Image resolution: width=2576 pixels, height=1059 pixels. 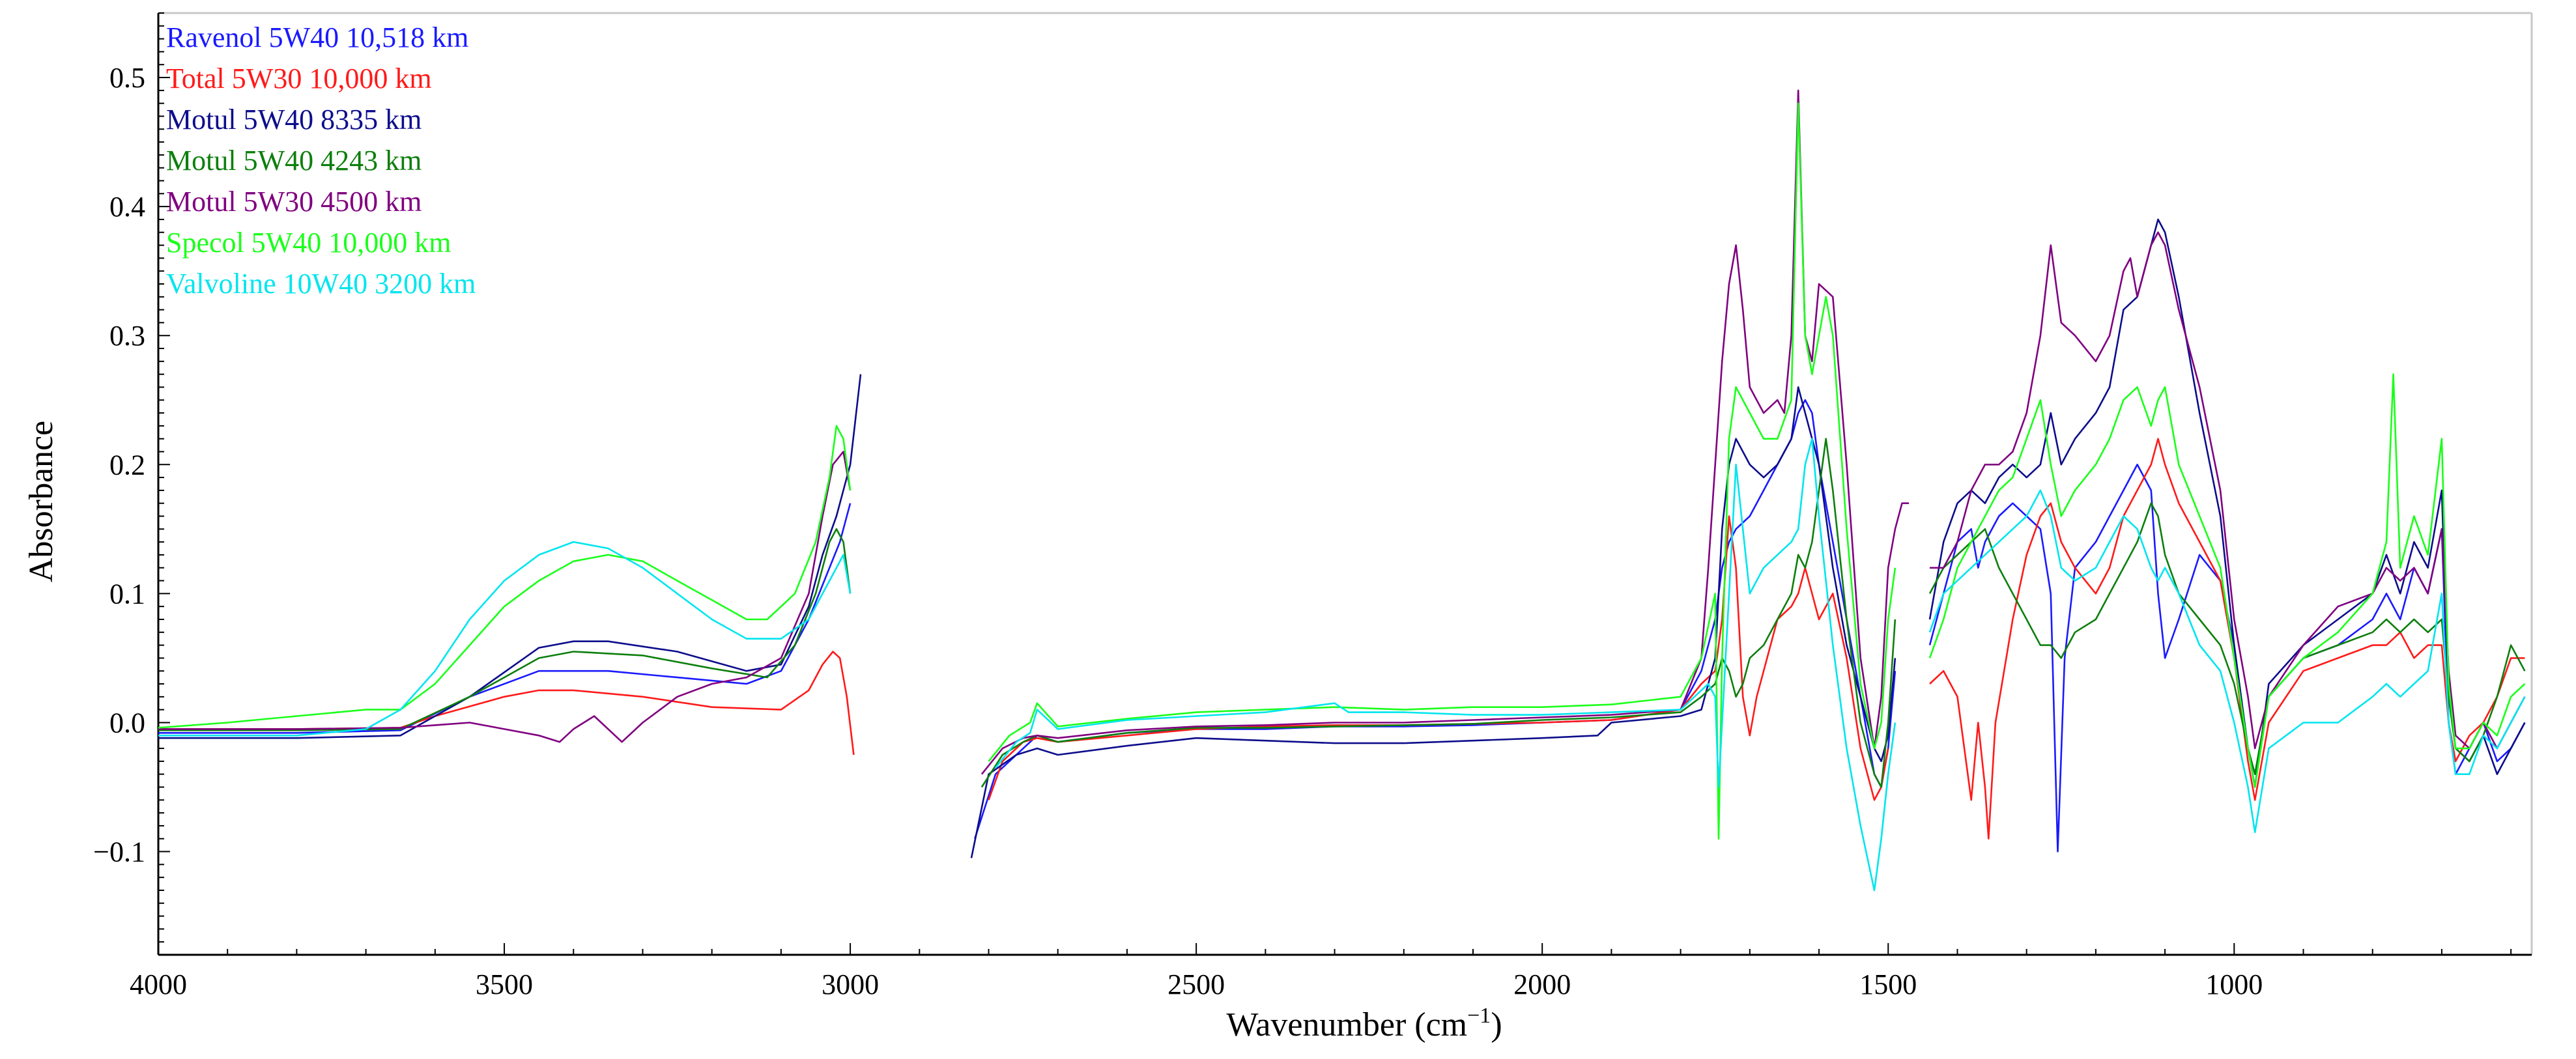 I want to click on x-tick-label: 2500, so click(x=1196, y=984).